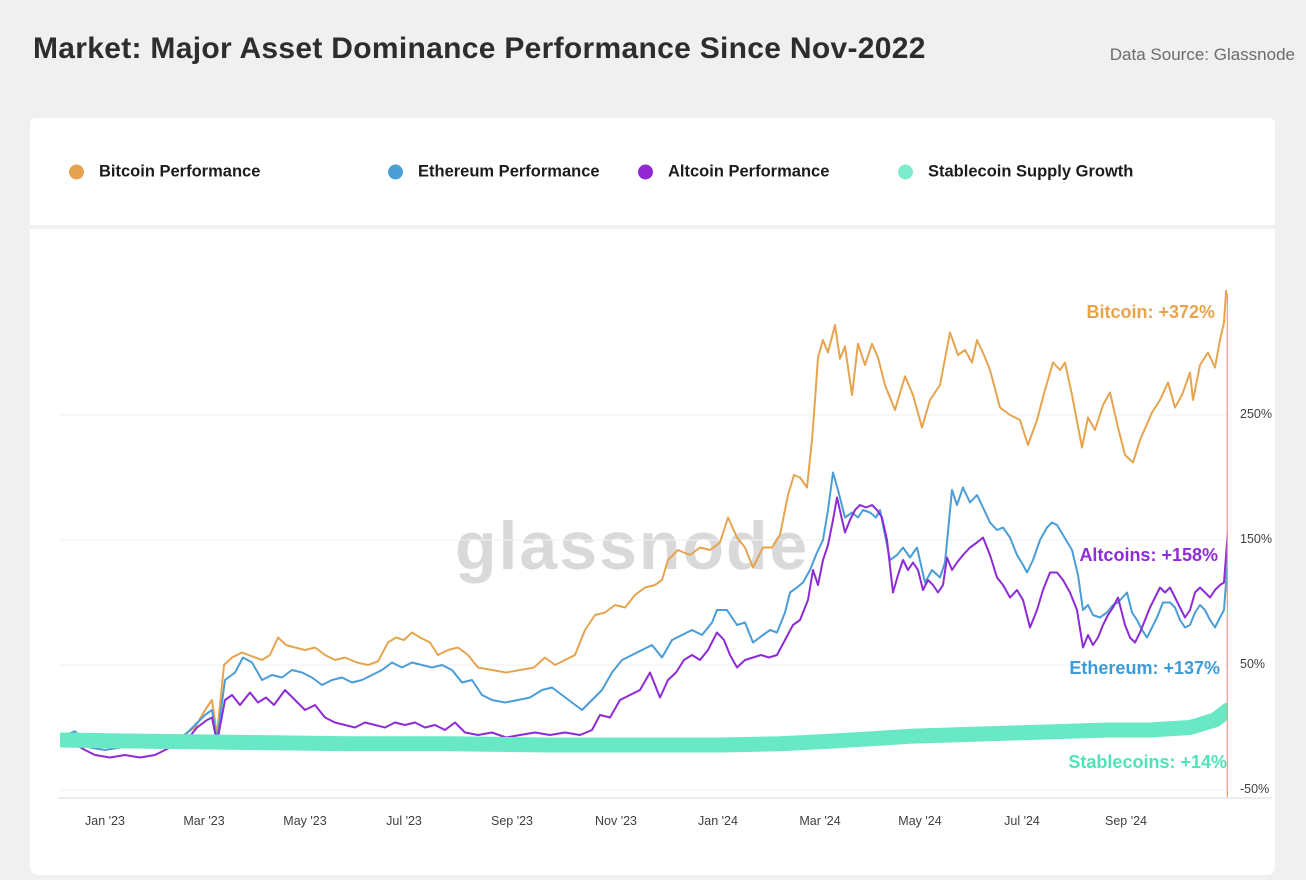  I want to click on x-tick-label: May '24, so click(920, 821).